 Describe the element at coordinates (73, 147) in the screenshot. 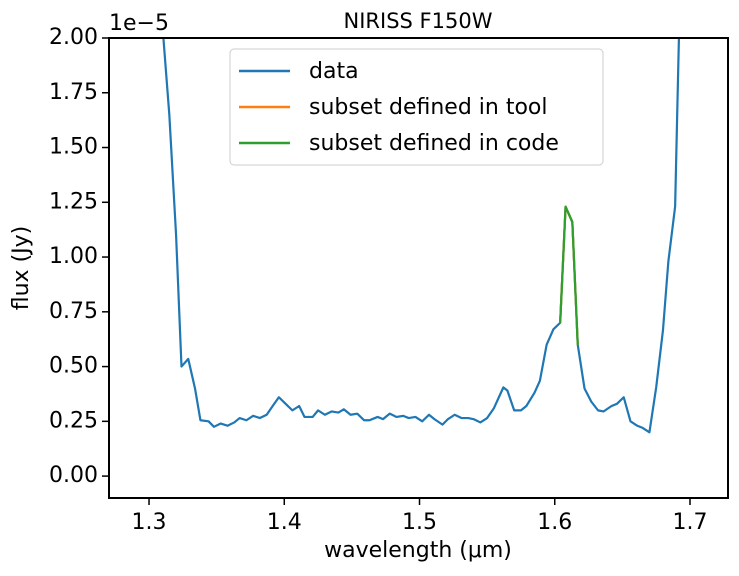

I see `y-tick-label: 1.50` at that location.